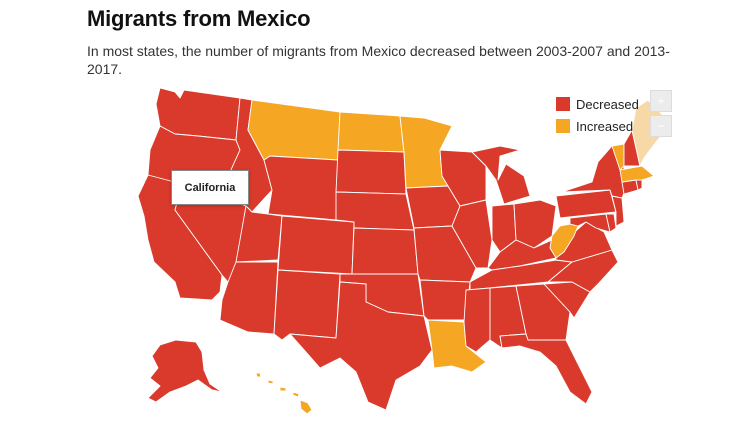  What do you see at coordinates (563, 126) in the screenshot?
I see `legend-swatch-increased` at bounding box center [563, 126].